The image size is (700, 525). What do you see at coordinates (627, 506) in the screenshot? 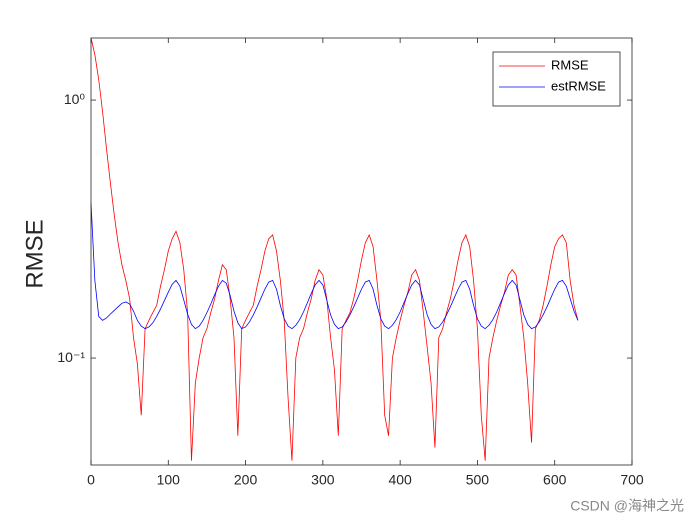
I see `watermark: CSDN @海神之光` at bounding box center [627, 506].